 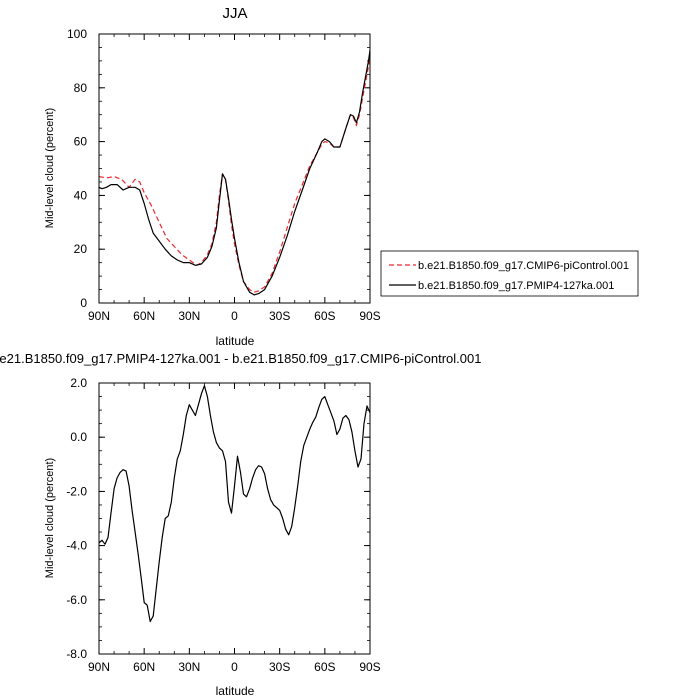 What do you see at coordinates (81, 195) in the screenshot?
I see `top-ytick-label: 40` at bounding box center [81, 195].